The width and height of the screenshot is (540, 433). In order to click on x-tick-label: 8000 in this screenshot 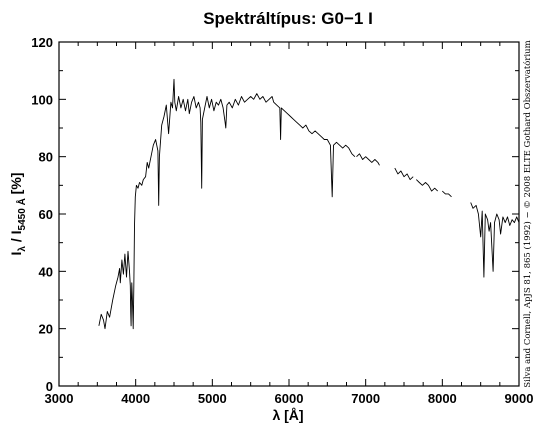, I will do `click(442, 398)`.